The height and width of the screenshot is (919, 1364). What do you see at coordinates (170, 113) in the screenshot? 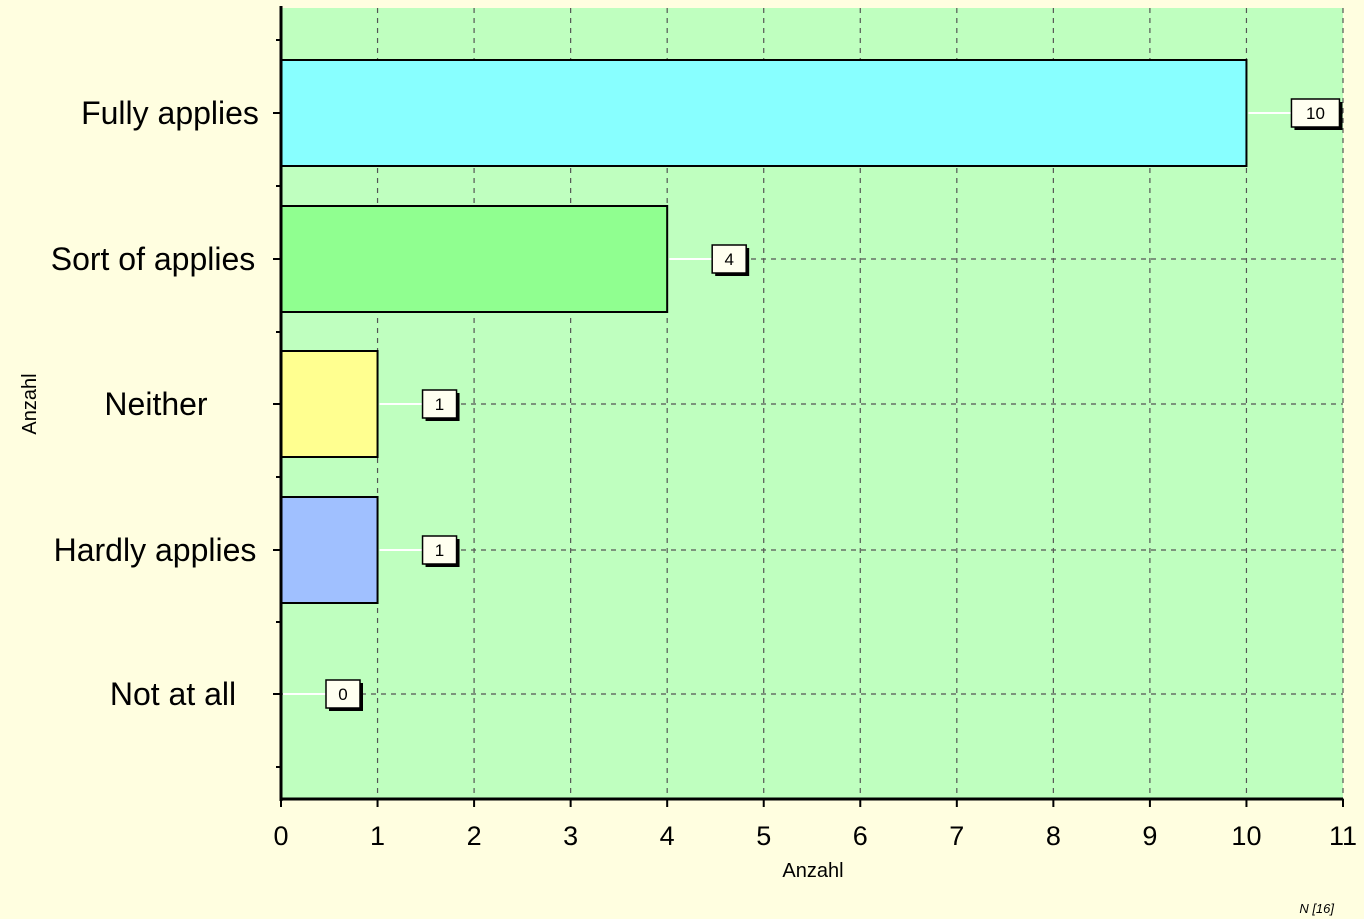
I see `category-label-0: Fully applies` at bounding box center [170, 113].